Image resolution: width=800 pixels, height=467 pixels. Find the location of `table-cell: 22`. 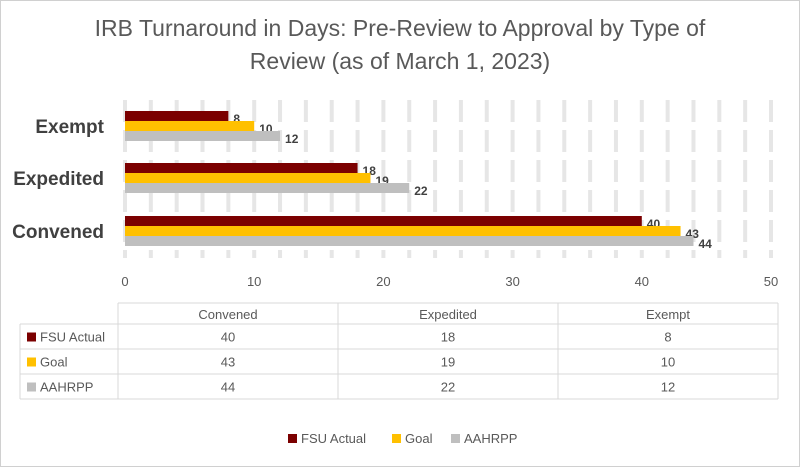

table-cell: 22 is located at coordinates (448, 387).